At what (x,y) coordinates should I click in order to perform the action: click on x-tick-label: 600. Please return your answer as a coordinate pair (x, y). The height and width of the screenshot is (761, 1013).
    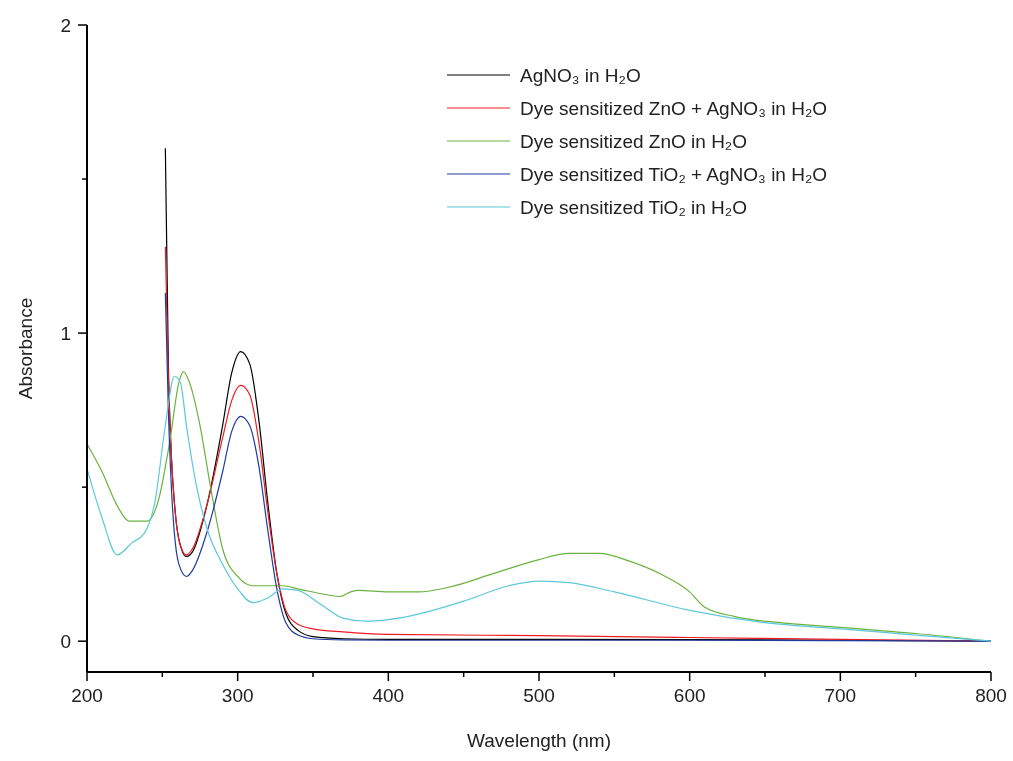
    Looking at the image, I should click on (689, 695).